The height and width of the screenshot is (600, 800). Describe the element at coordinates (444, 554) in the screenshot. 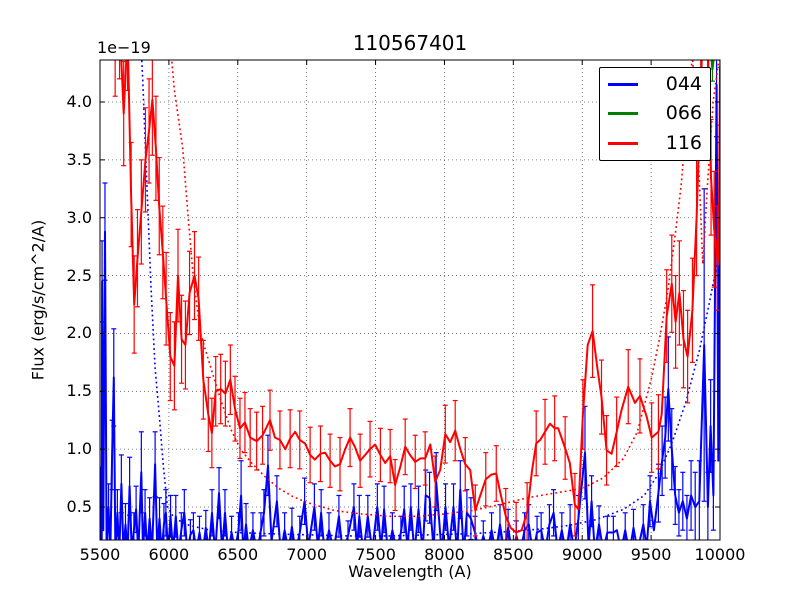

I see `x-tick-label: 8000` at that location.